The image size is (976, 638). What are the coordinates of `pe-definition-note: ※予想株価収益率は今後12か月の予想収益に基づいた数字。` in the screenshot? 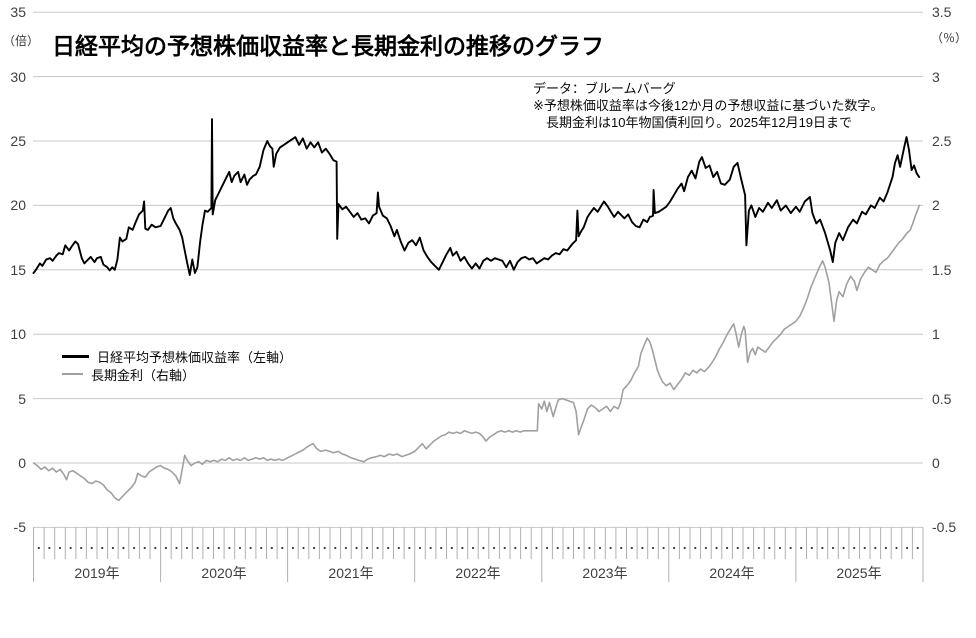 It's located at (708, 105).